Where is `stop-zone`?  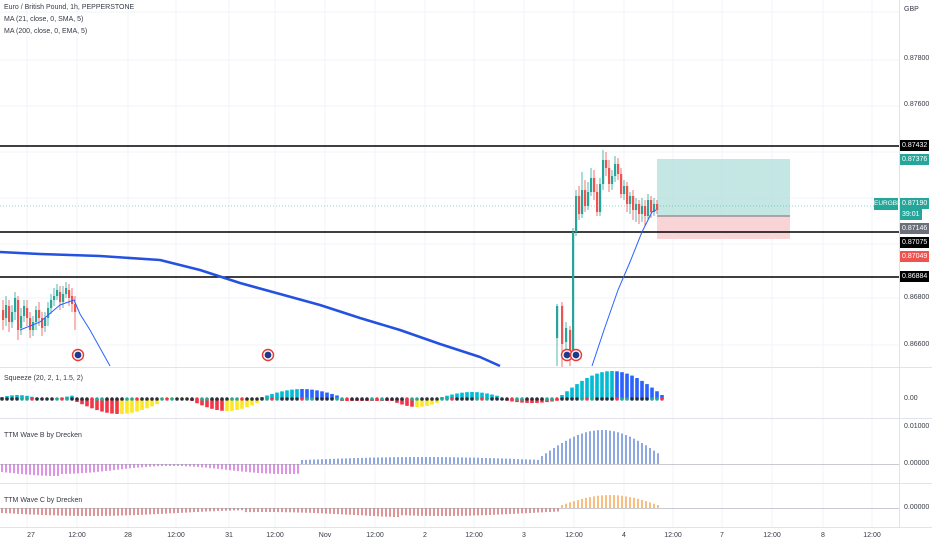
stop-zone is located at coordinates (723, 227).